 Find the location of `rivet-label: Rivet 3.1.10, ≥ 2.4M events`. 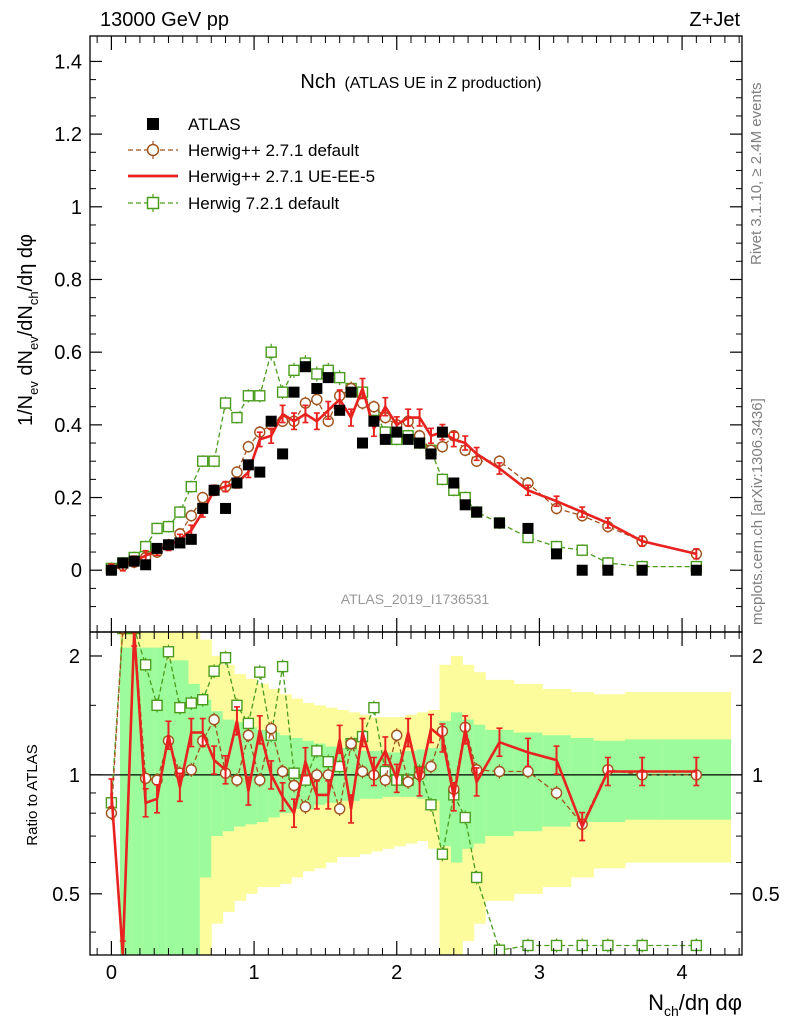

rivet-label: Rivet 3.1.10, ≥ 2.4M events is located at coordinates (756, 174).